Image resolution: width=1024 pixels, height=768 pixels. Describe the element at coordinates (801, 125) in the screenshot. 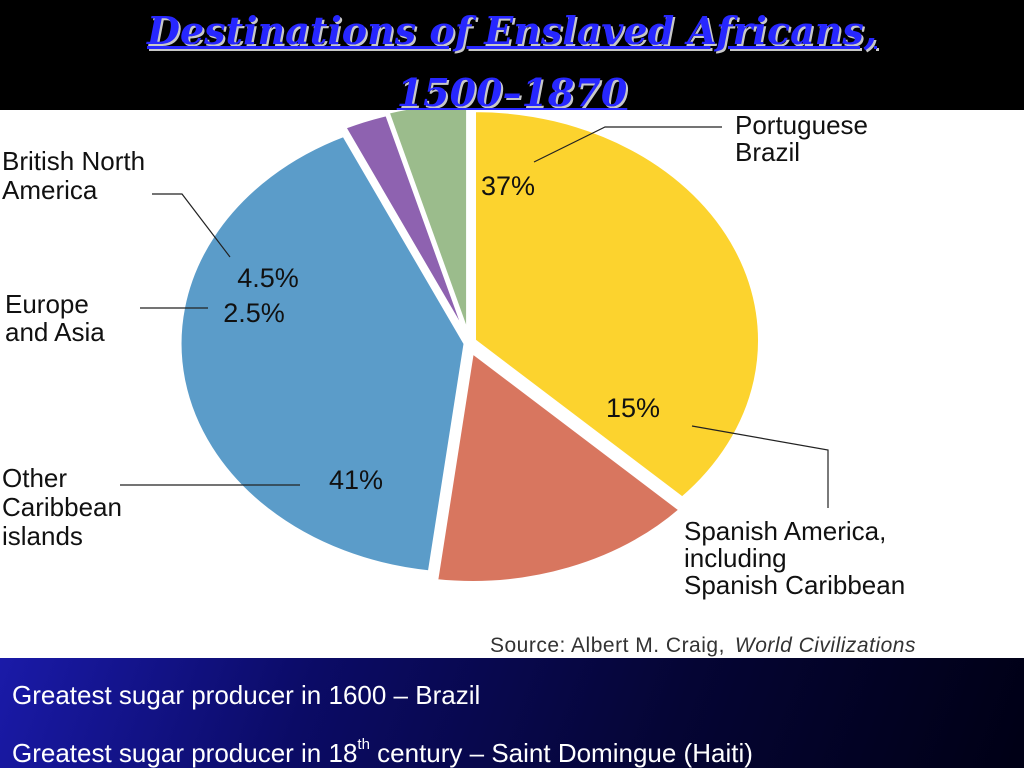

I see `slice-category-label-line: Portuguese` at that location.